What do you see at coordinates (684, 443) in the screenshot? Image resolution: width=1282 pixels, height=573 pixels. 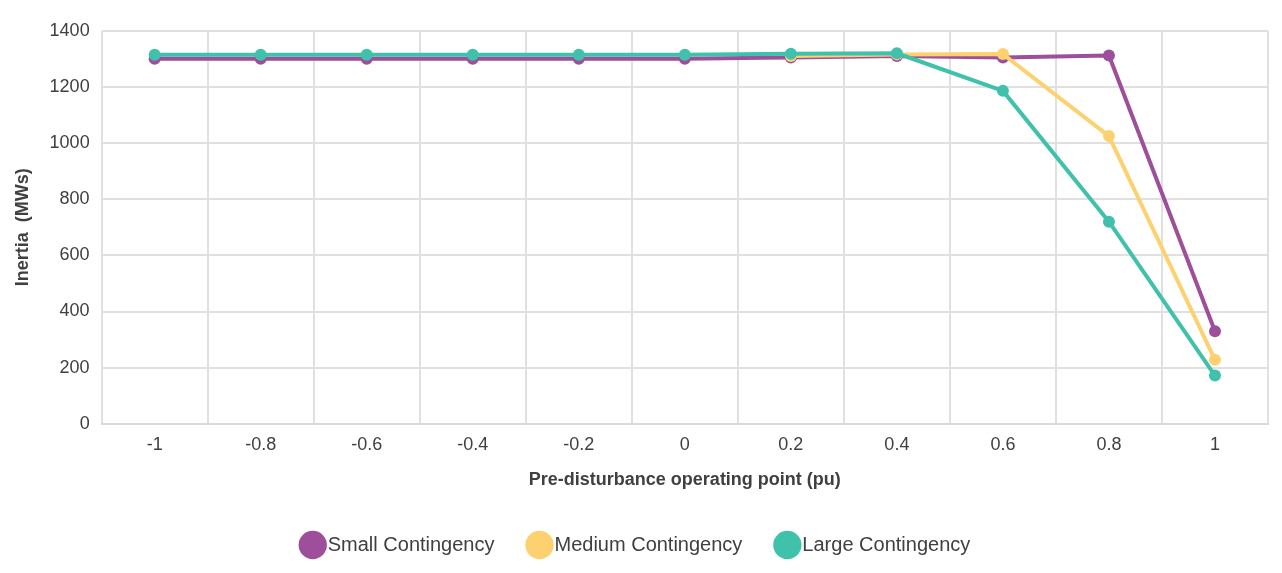 I see `x-tick-label: 0` at bounding box center [684, 443].